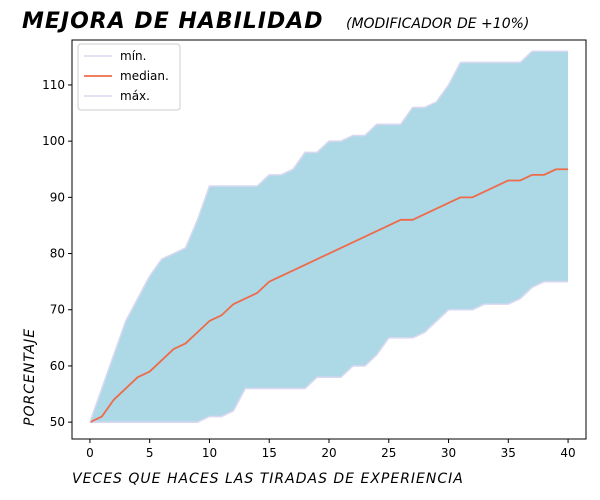 Image resolution: width=600 pixels, height=500 pixels. What do you see at coordinates (90, 453) in the screenshot?
I see `x-tick-label: 0` at bounding box center [90, 453].